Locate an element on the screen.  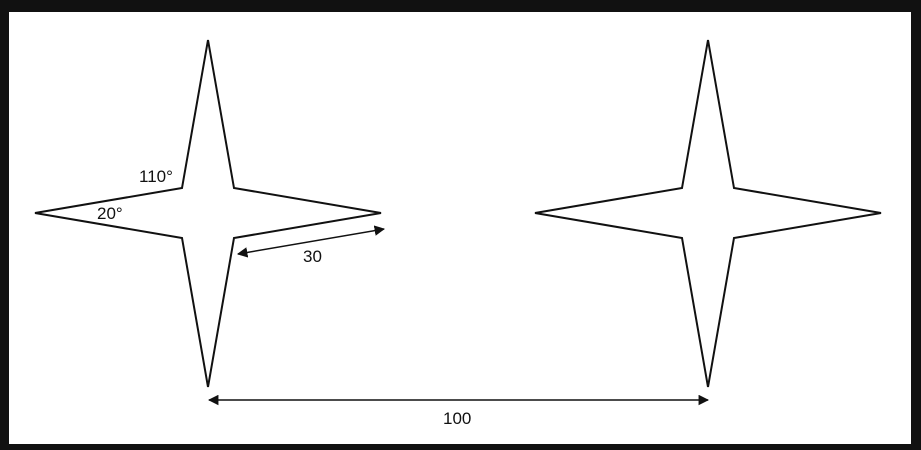
angle-outer-label: 110° is located at coordinates (156, 176).